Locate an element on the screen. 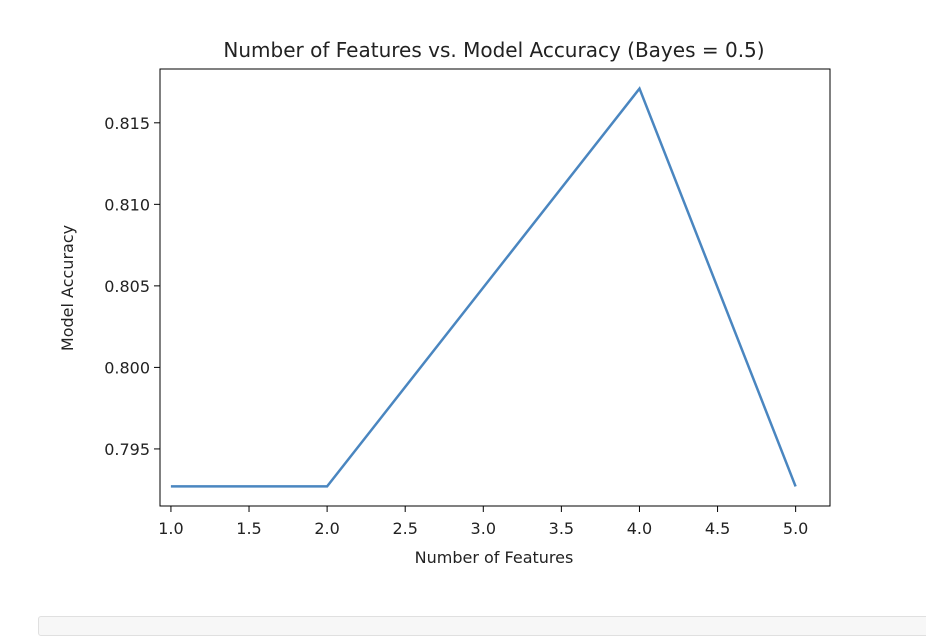  x-tick-label: 3.0 is located at coordinates (483, 528).